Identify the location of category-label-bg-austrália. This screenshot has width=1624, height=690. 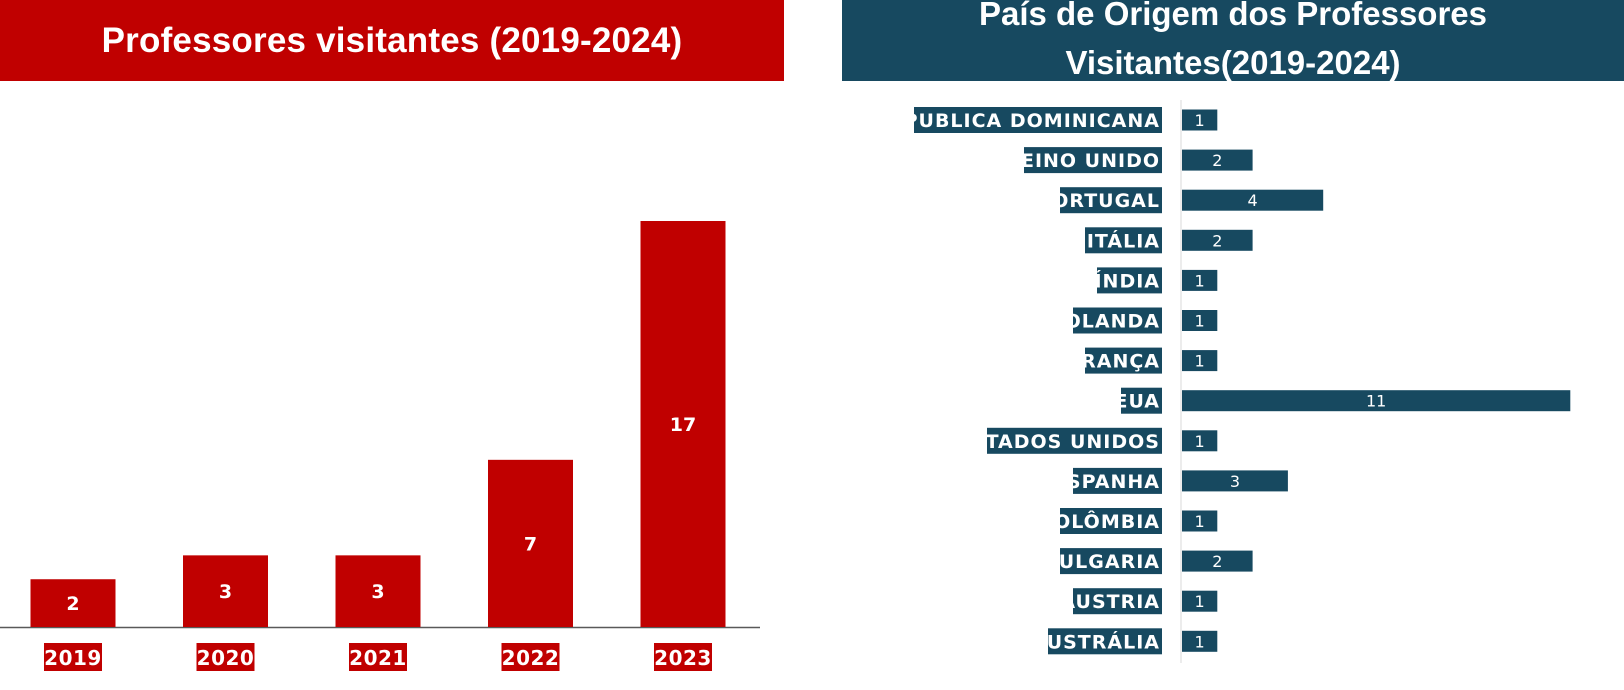
(1105, 641).